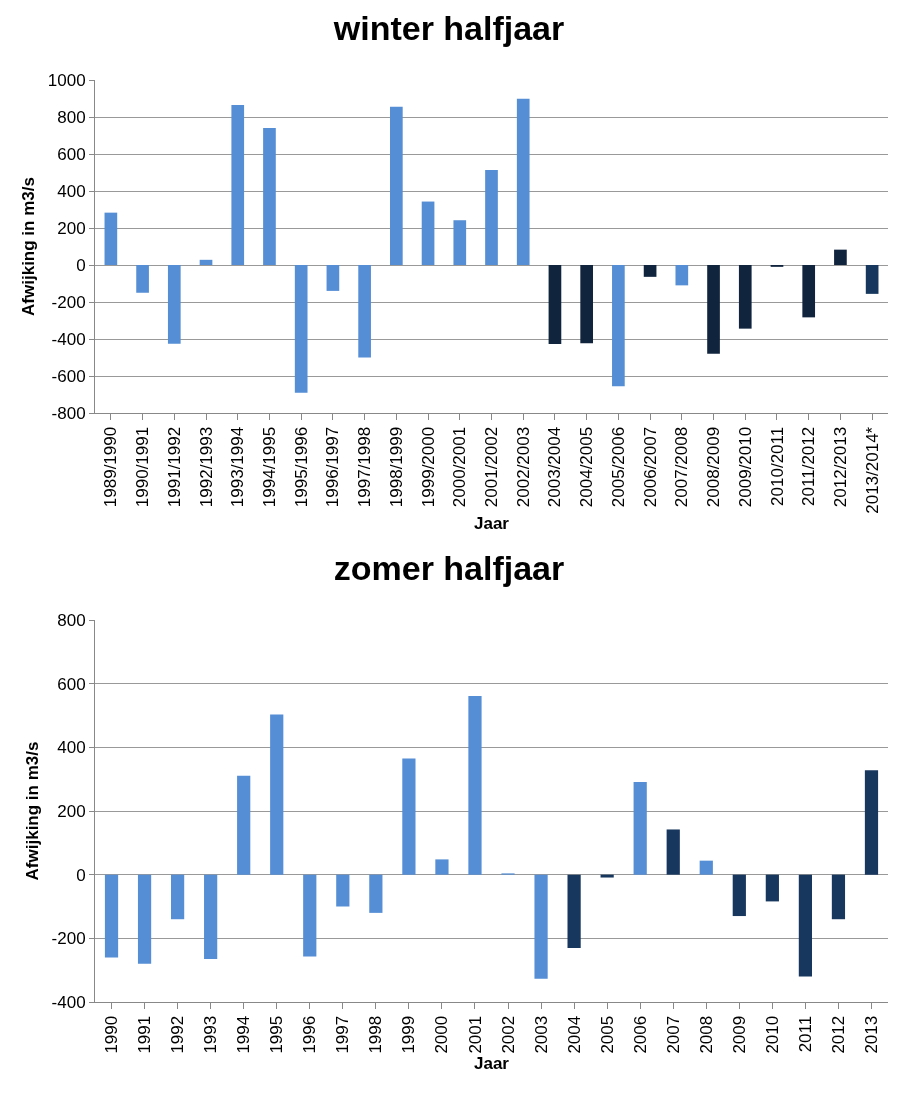 The image size is (898, 1095). What do you see at coordinates (310, 1034) in the screenshot?
I see `x-tick-label: 1996` at bounding box center [310, 1034].